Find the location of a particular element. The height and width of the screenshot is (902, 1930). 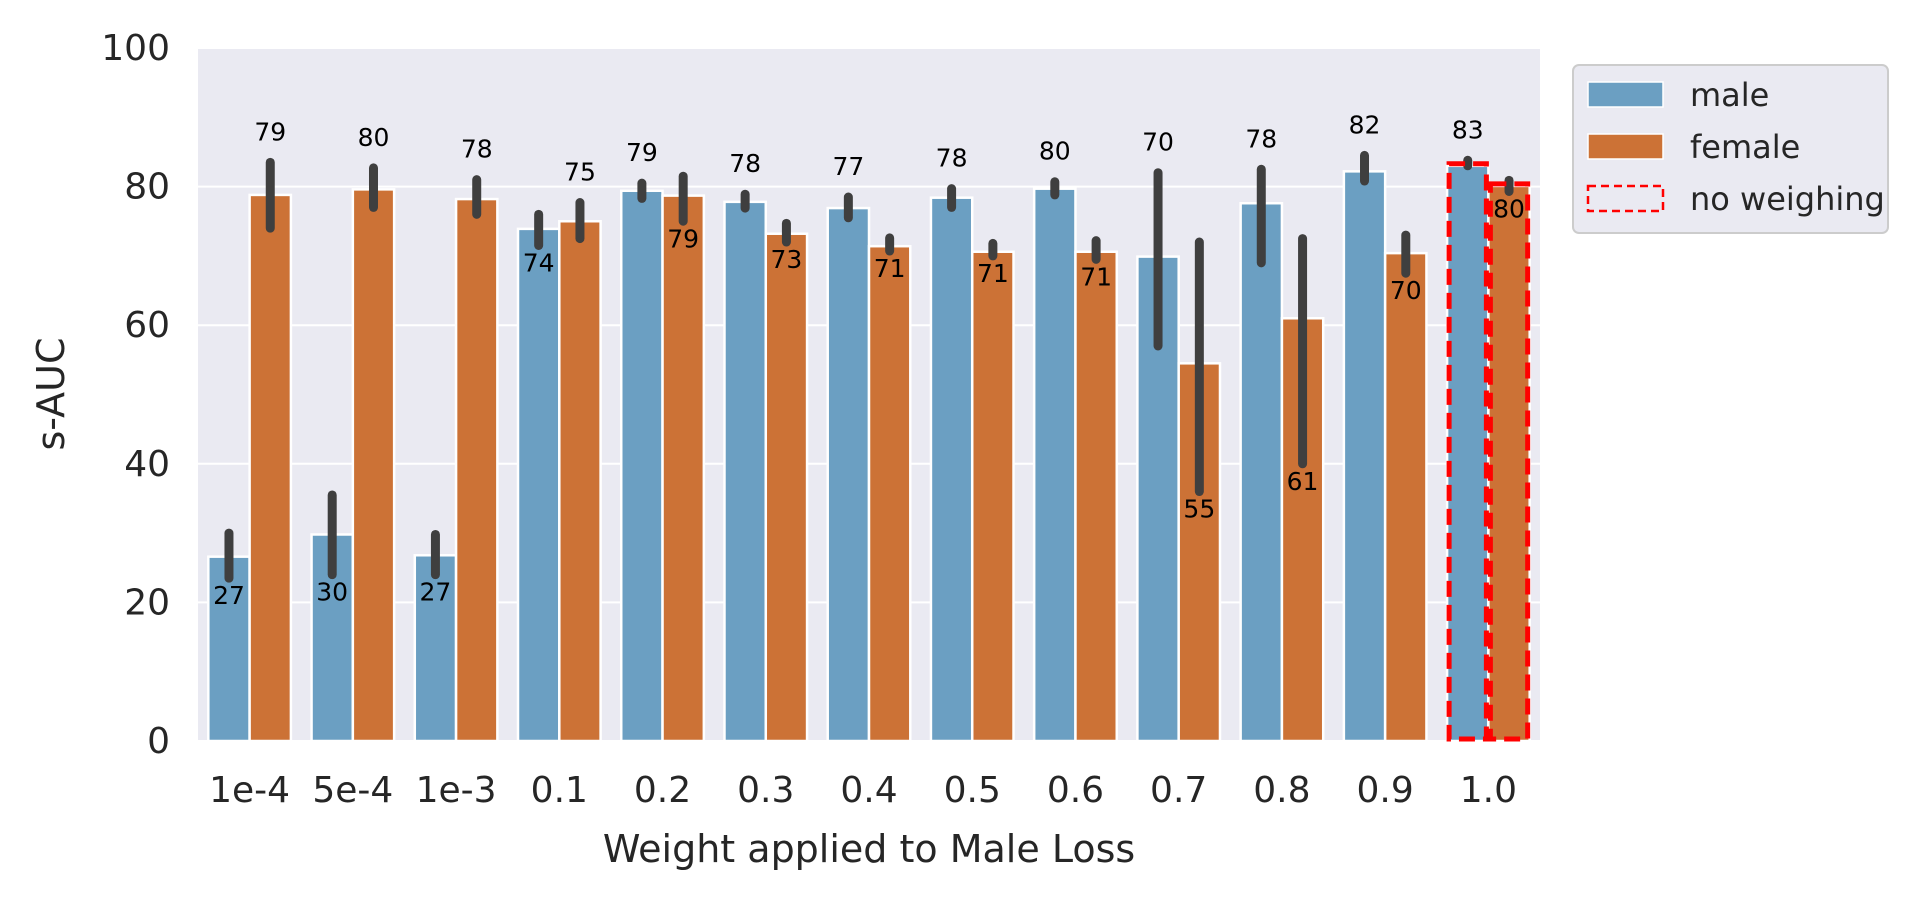

x-tick-label: 0.7 is located at coordinates (1178, 790).